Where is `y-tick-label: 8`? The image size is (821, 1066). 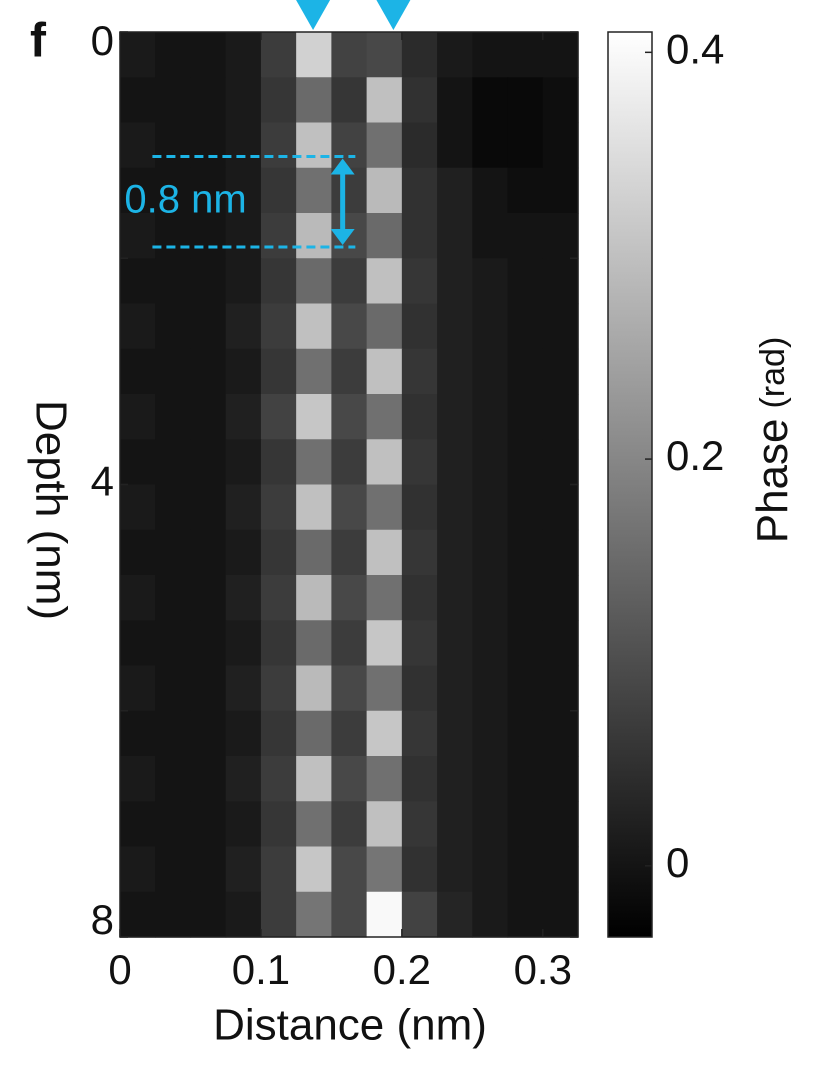
y-tick-label: 8 is located at coordinates (102, 919).